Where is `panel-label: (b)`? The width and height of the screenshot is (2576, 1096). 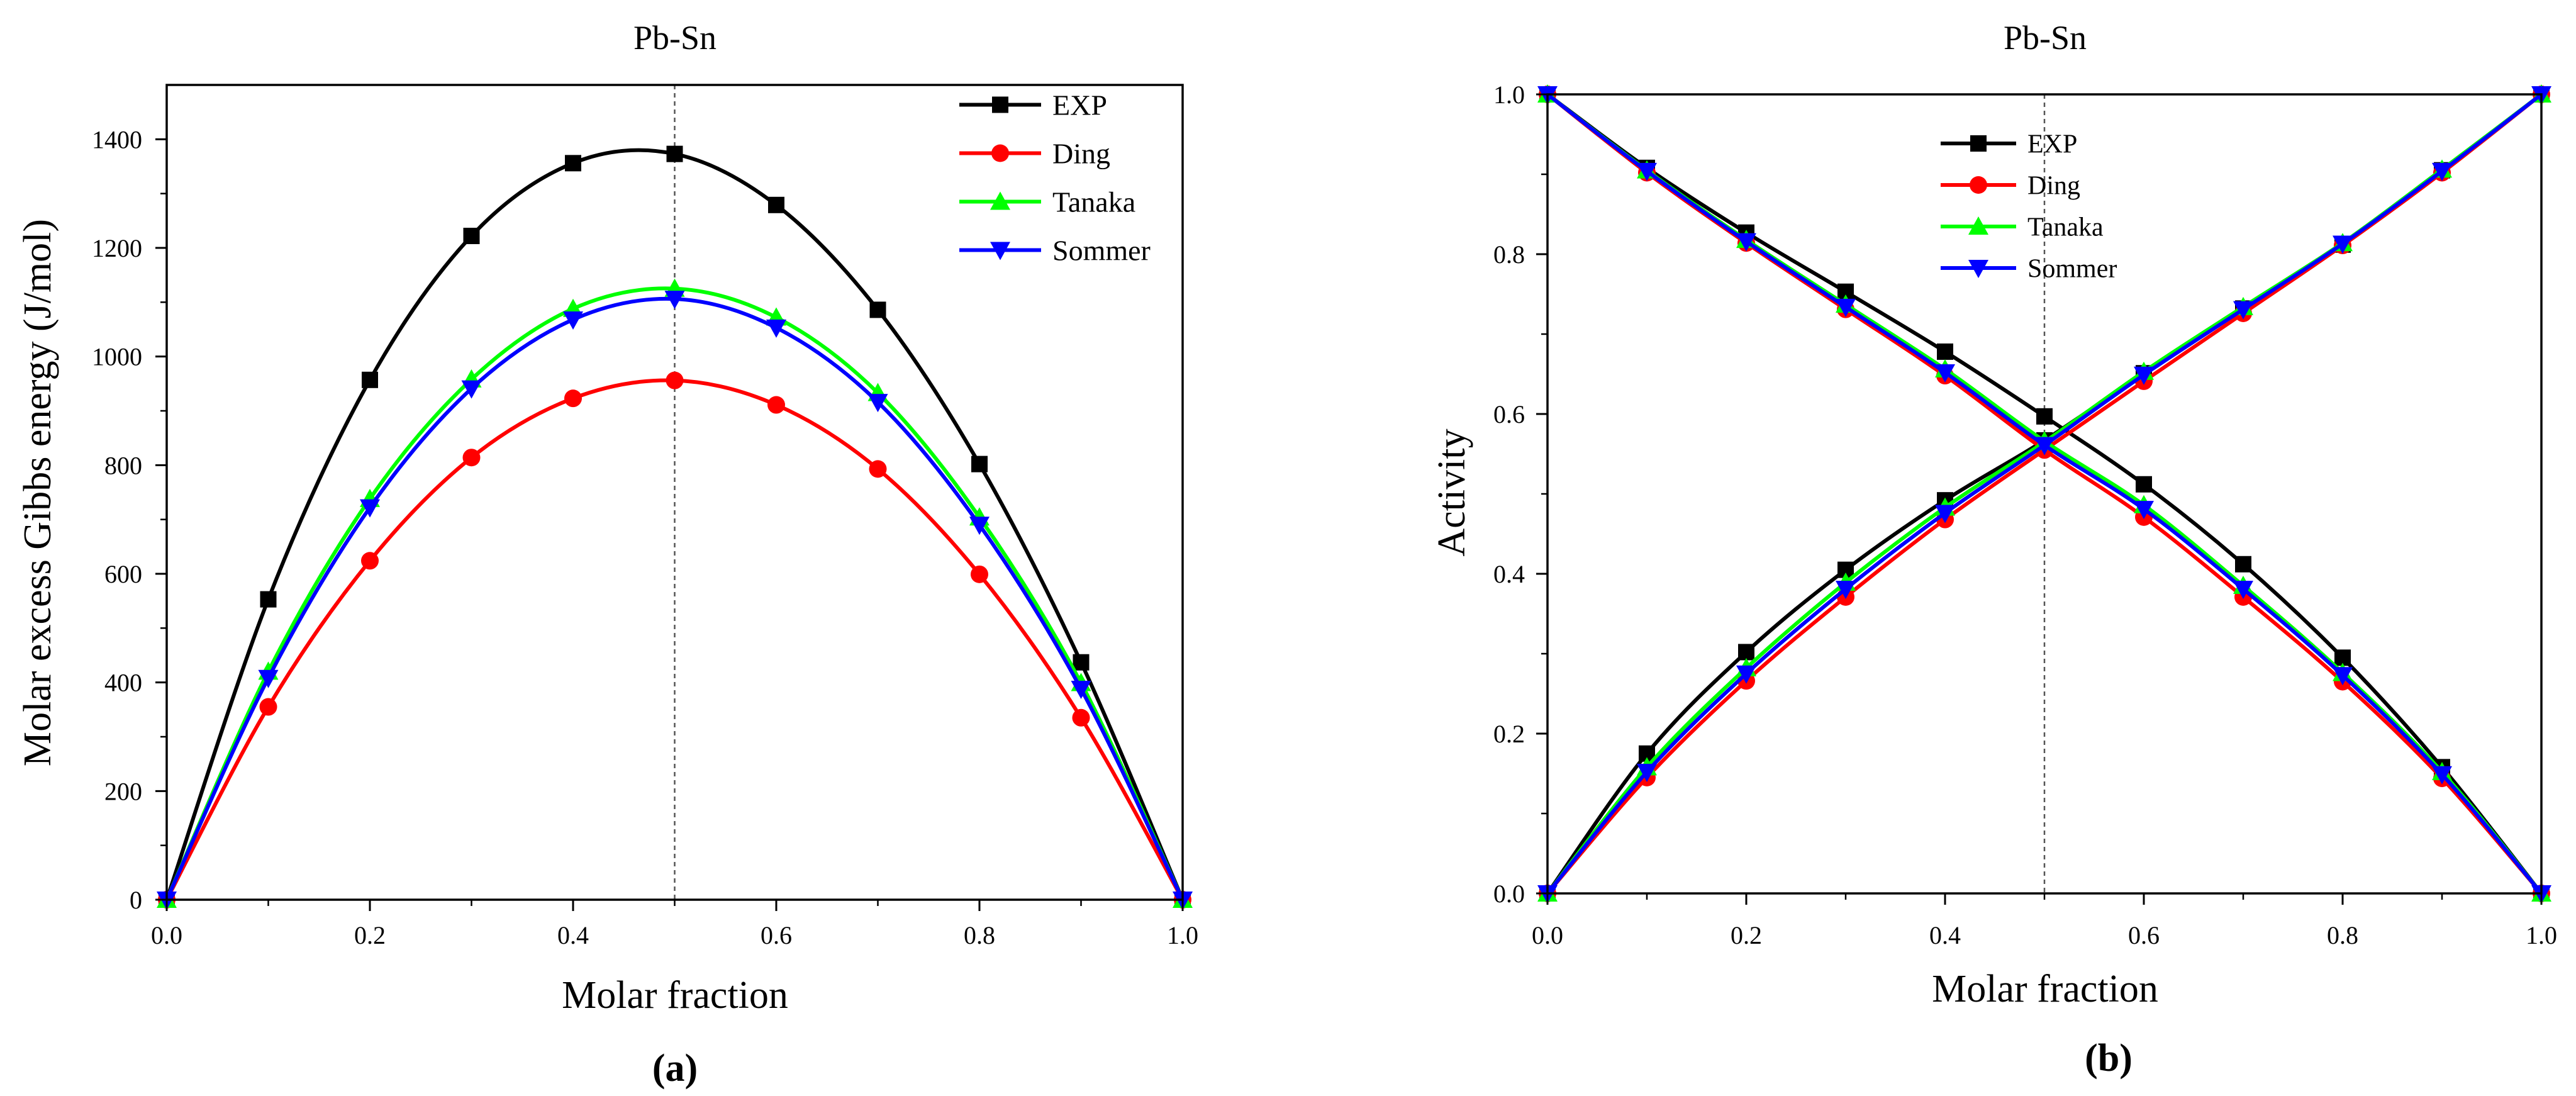
panel-label: (b) is located at coordinates (2109, 1058).